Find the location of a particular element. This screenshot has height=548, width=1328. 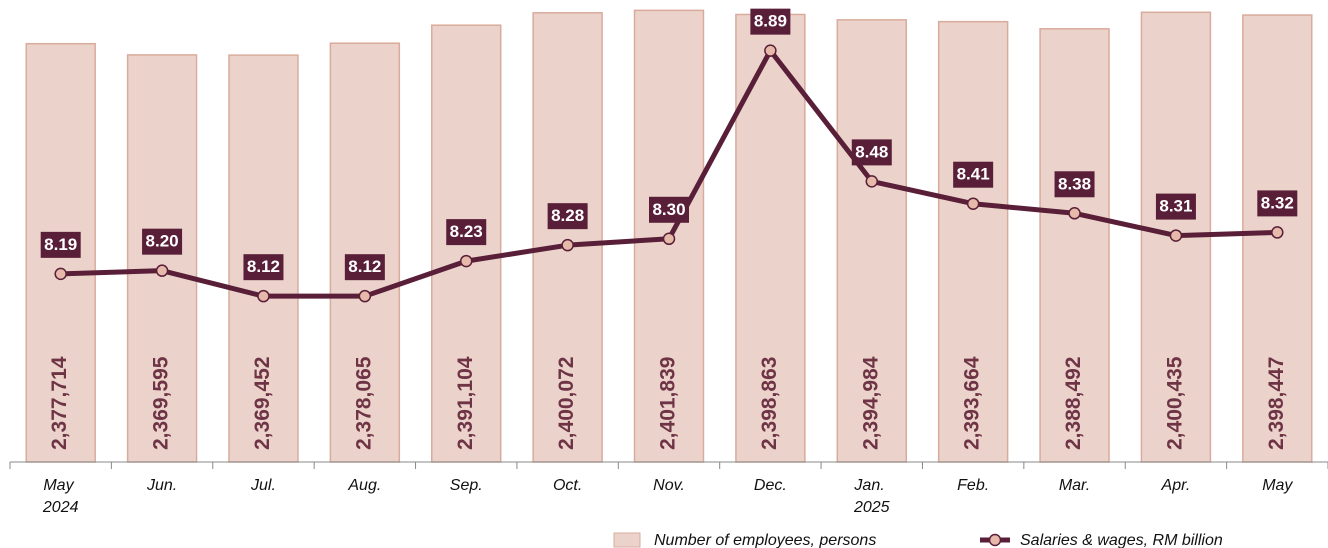

line-value-label: 8.38 is located at coordinates (1074, 183).